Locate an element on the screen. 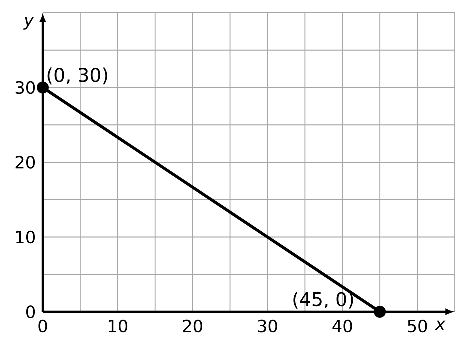 This screenshot has width=472, height=354. x-tick-label: 30 is located at coordinates (268, 326).